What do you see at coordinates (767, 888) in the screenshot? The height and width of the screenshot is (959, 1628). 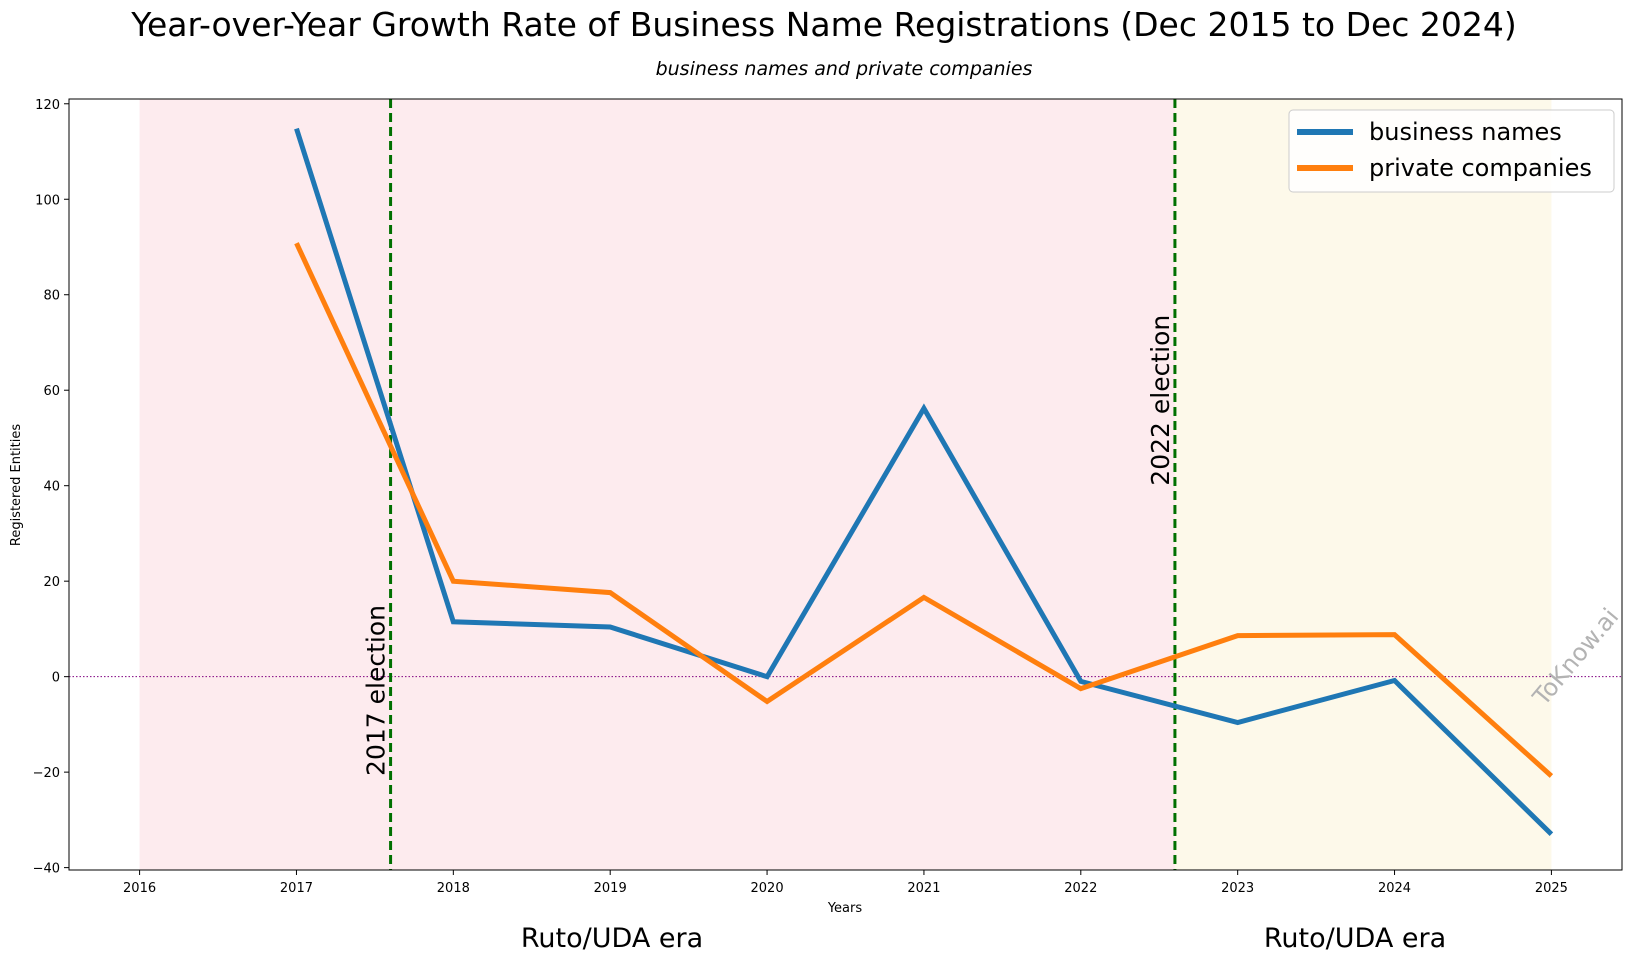 I see `x-tick-label-2020: 2020` at bounding box center [767, 888].